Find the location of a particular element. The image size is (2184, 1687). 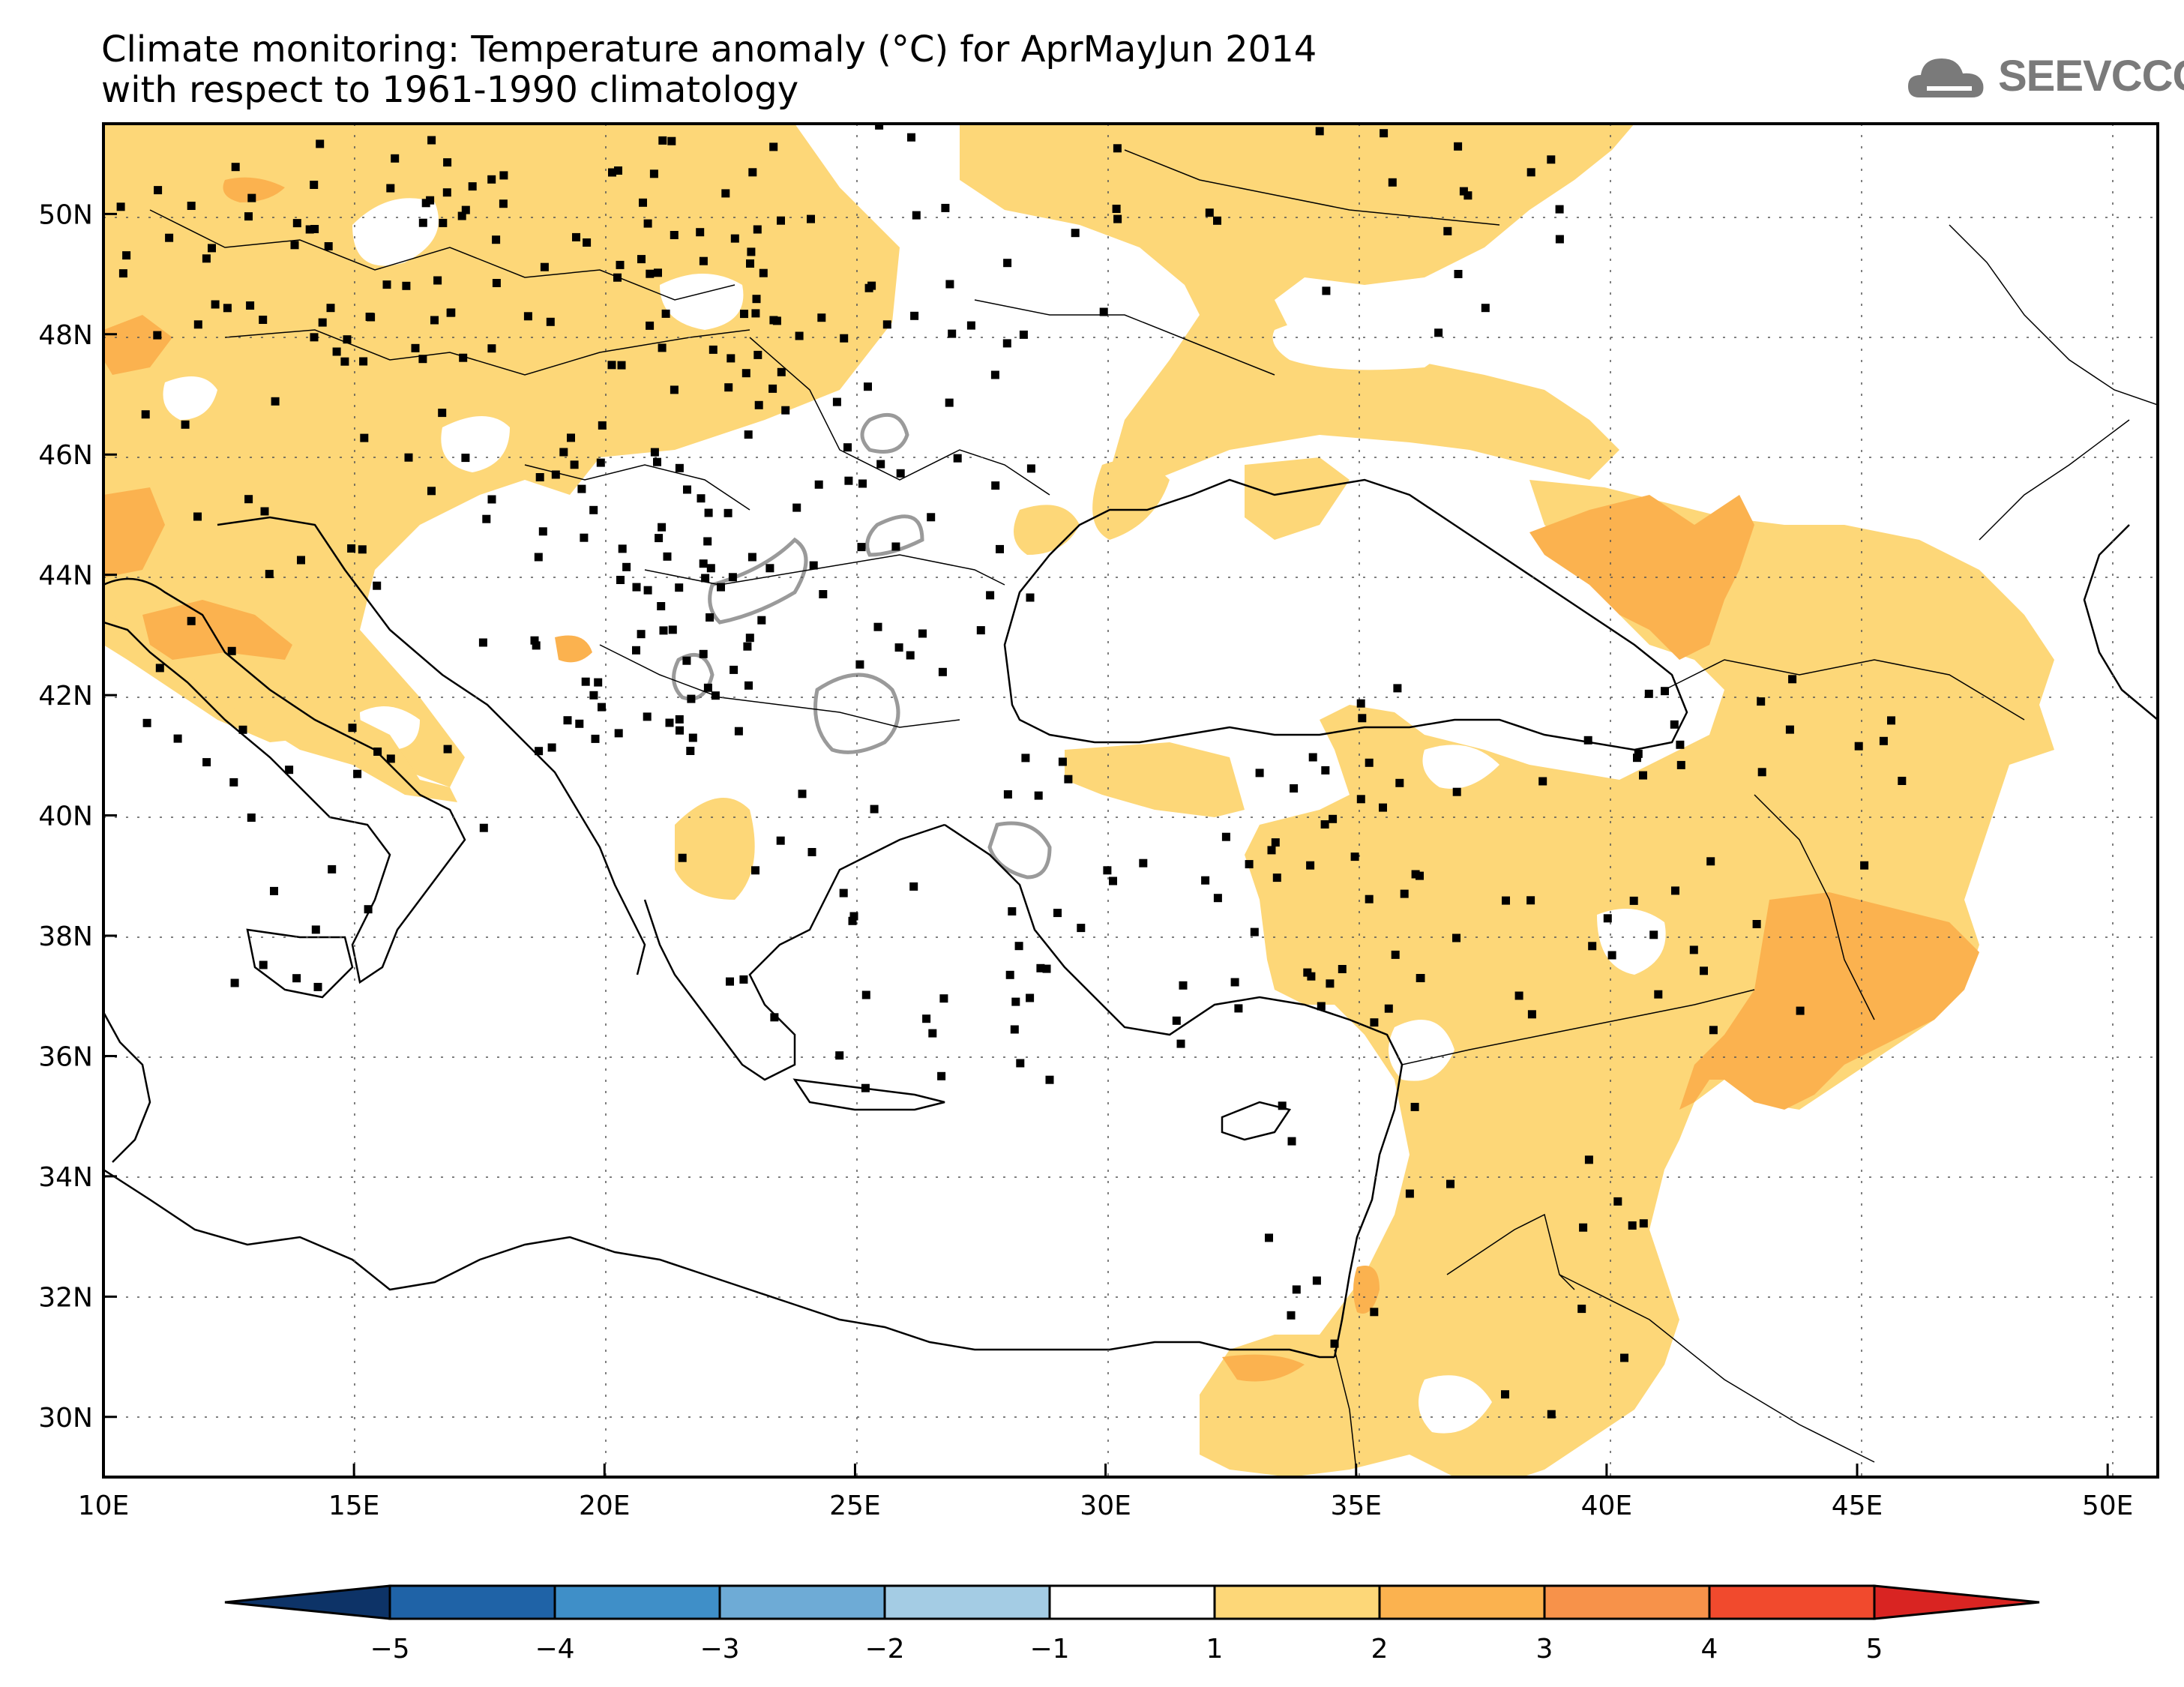

contour-lines is located at coordinates (862, 645).